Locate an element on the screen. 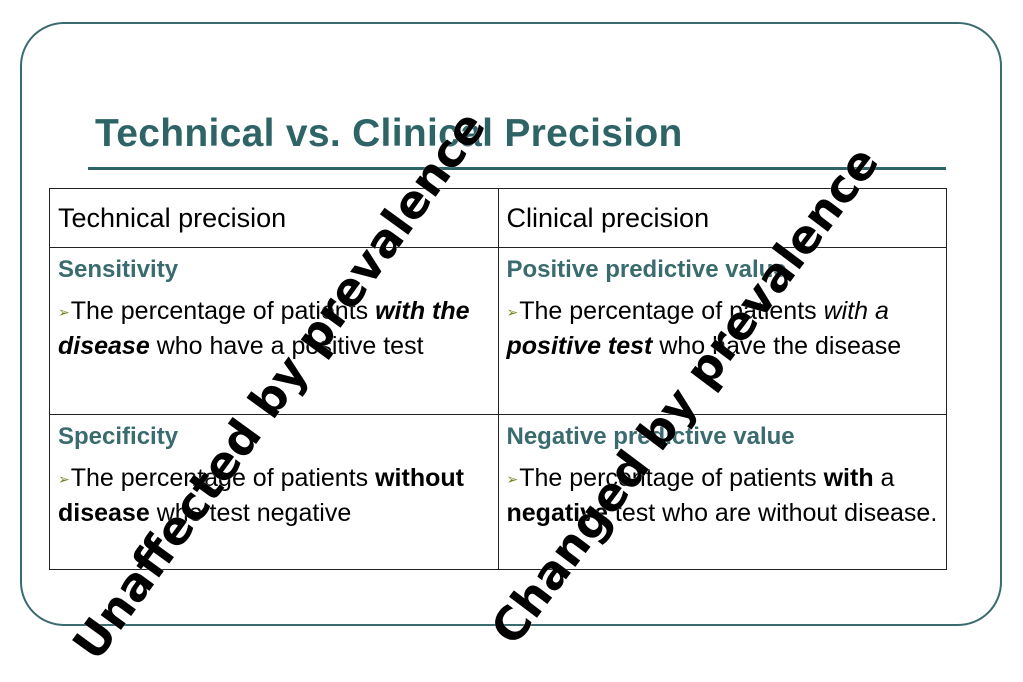  ppv-heading: Positive predictive value is located at coordinates (646, 269).